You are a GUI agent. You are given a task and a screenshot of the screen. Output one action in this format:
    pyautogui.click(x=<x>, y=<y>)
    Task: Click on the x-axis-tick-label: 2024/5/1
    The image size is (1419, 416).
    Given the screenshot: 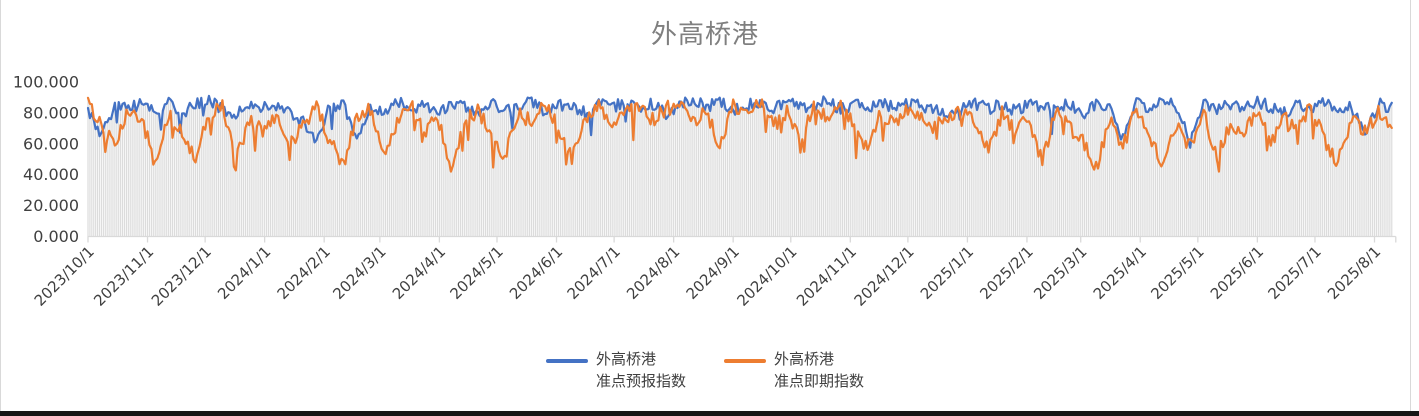 What is the action you would take?
    pyautogui.click(x=476, y=273)
    